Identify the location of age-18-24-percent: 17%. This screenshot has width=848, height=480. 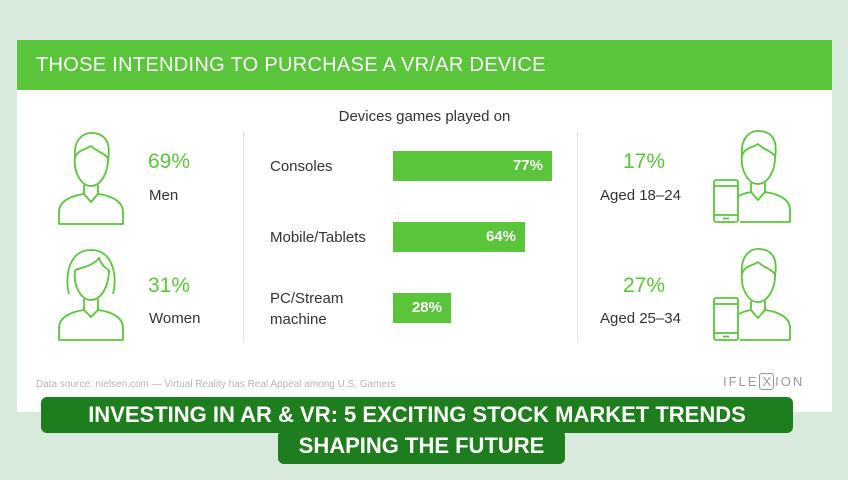
(644, 161).